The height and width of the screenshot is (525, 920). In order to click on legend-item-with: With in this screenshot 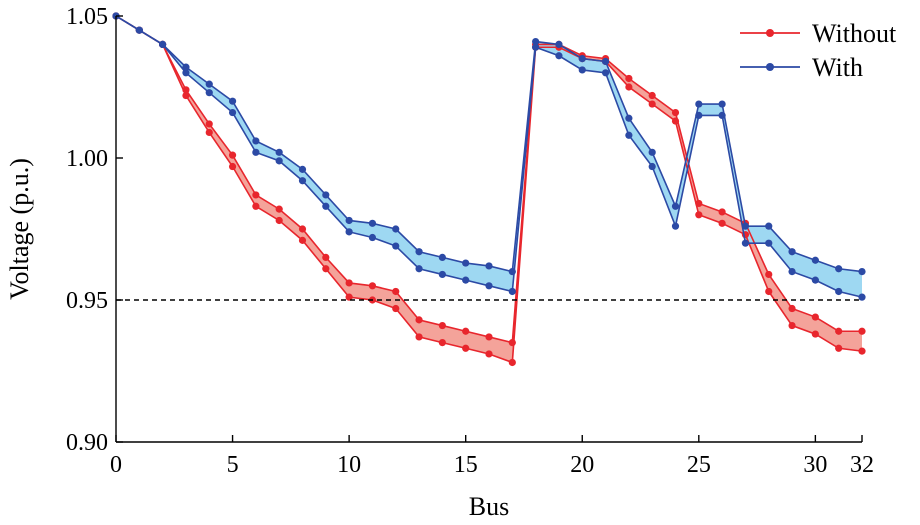, I will do `click(801, 67)`.